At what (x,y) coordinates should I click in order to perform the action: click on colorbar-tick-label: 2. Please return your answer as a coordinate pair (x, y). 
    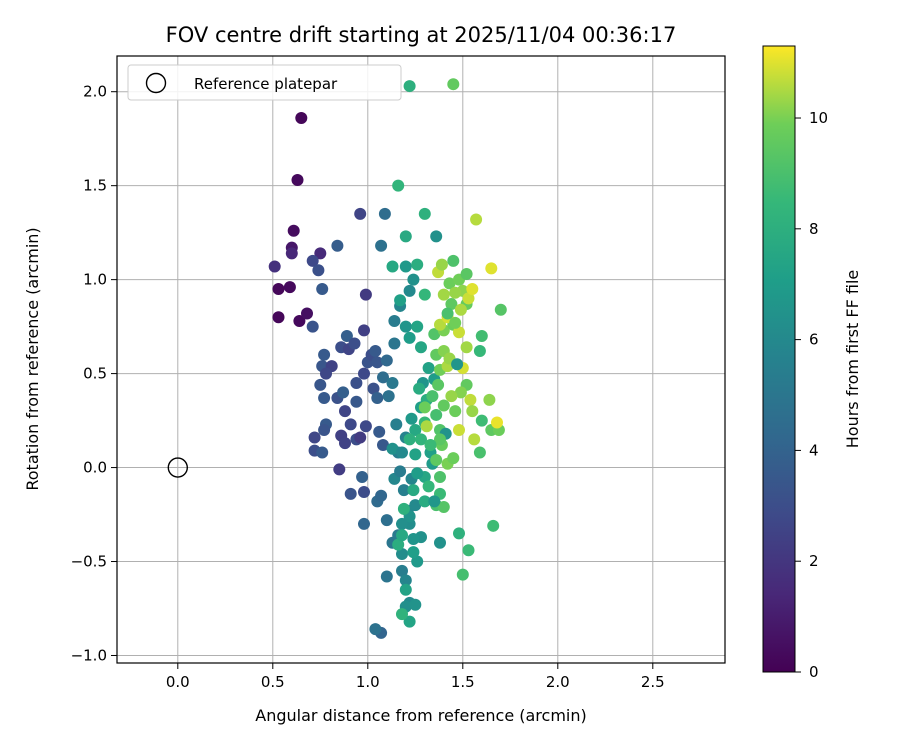
    Looking at the image, I should click on (814, 561).